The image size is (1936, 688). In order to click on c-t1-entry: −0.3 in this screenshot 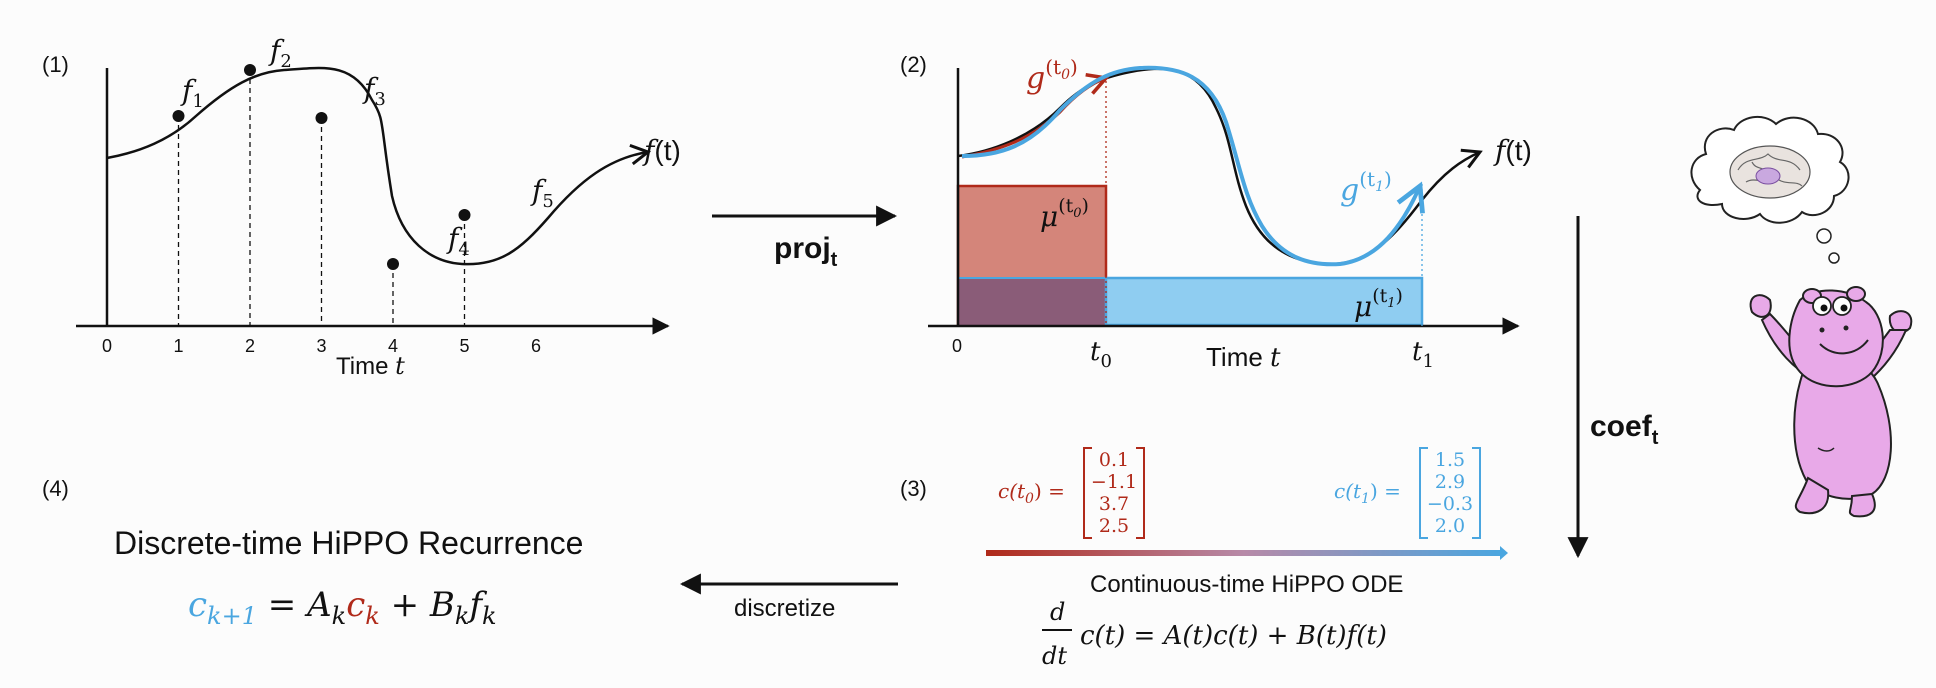, I will do `click(1450, 504)`.